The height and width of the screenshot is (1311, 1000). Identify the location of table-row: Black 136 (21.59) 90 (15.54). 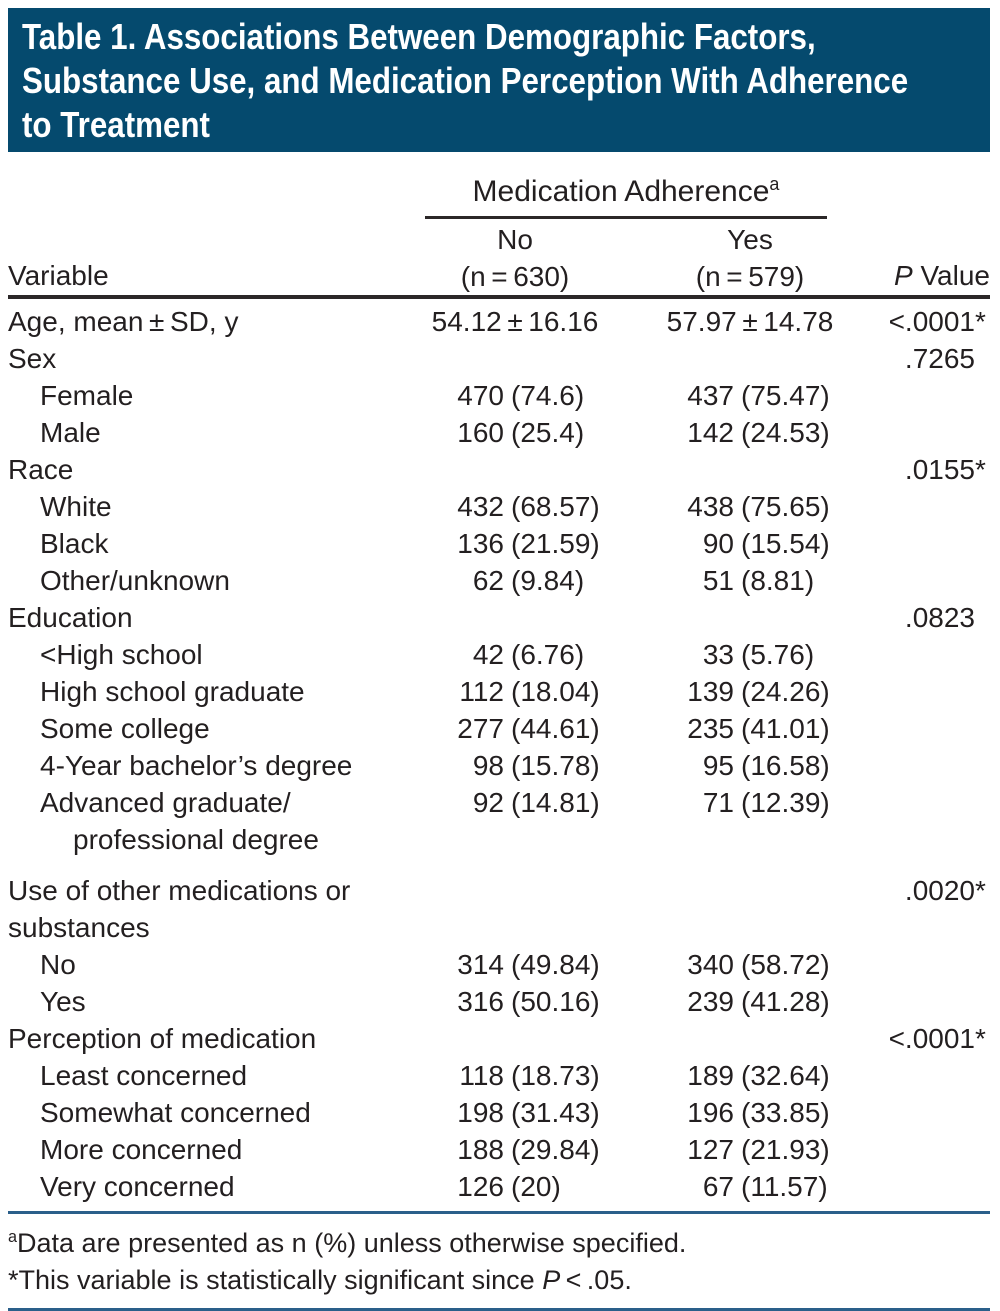
(499, 543).